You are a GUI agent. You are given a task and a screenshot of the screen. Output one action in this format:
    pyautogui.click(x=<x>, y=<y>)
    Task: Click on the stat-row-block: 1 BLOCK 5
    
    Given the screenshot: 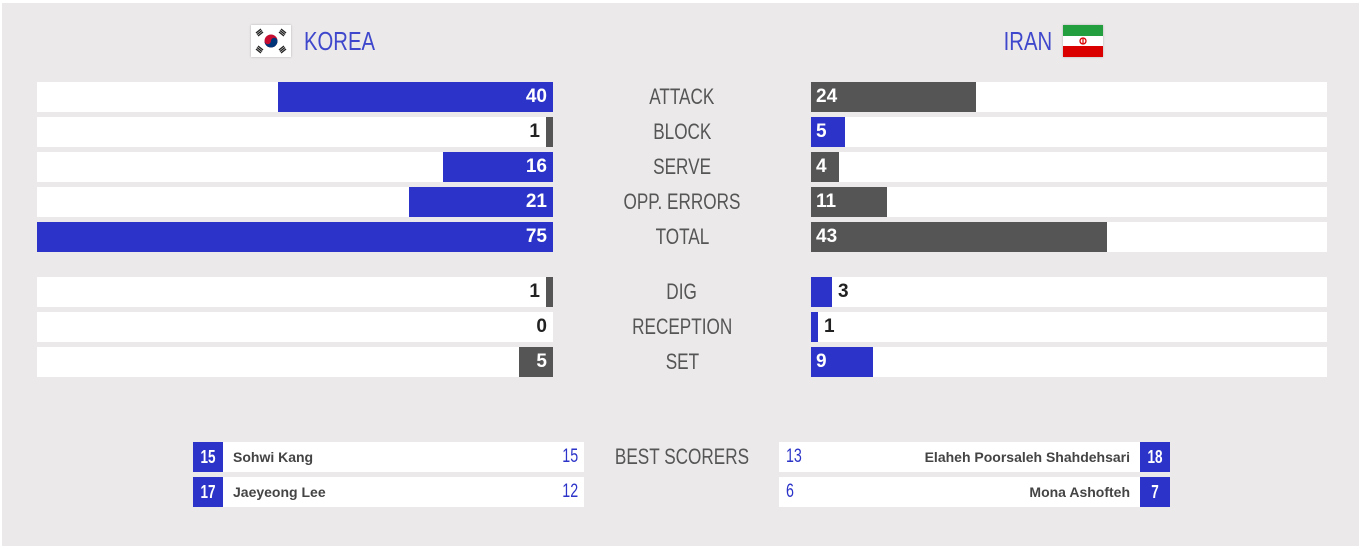 What is the action you would take?
    pyautogui.click(x=680, y=132)
    